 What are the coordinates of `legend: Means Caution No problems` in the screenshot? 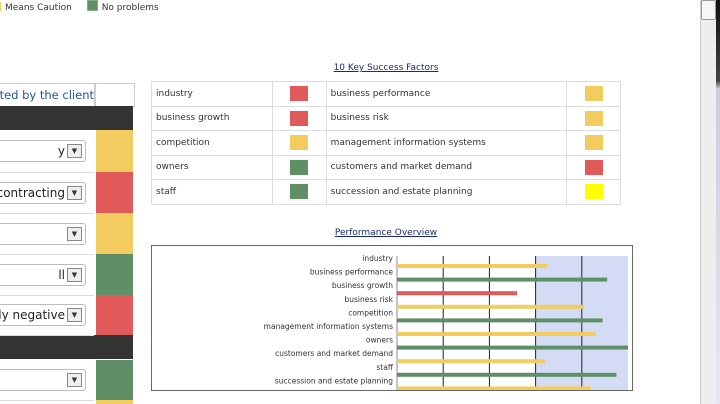 It's located at (79, 6).